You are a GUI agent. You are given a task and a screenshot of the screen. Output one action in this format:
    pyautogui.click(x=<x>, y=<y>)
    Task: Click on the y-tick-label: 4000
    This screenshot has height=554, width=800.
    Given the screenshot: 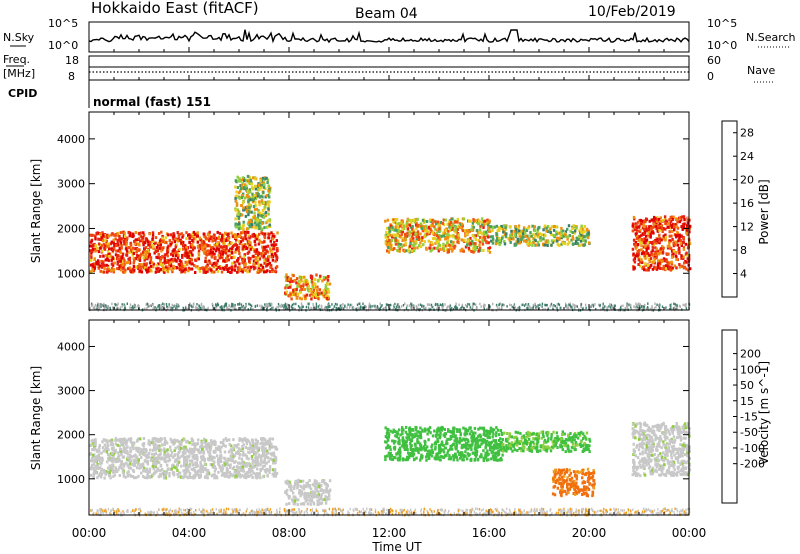 What is the action you would take?
    pyautogui.click(x=71, y=139)
    